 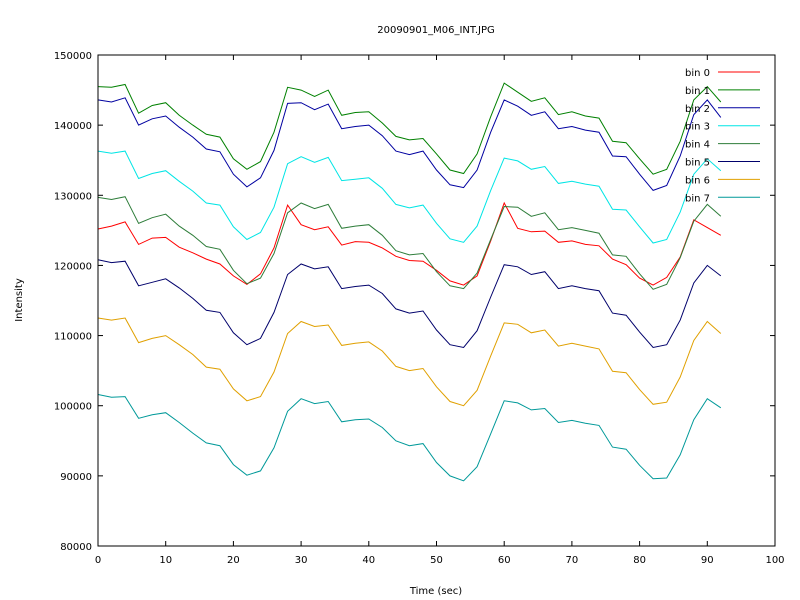 I want to click on legend-label-bin-5: bin 5, so click(x=697, y=163).